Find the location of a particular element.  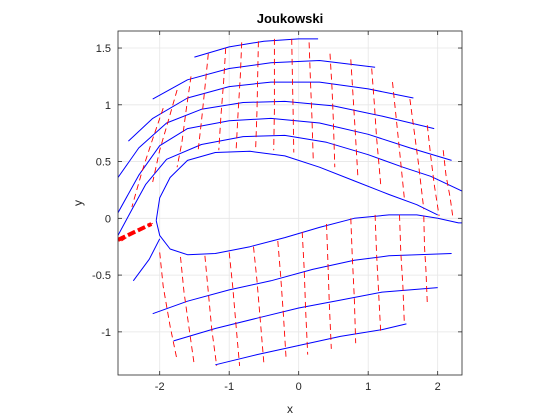

x-tick-label: 0 is located at coordinates (299, 387).